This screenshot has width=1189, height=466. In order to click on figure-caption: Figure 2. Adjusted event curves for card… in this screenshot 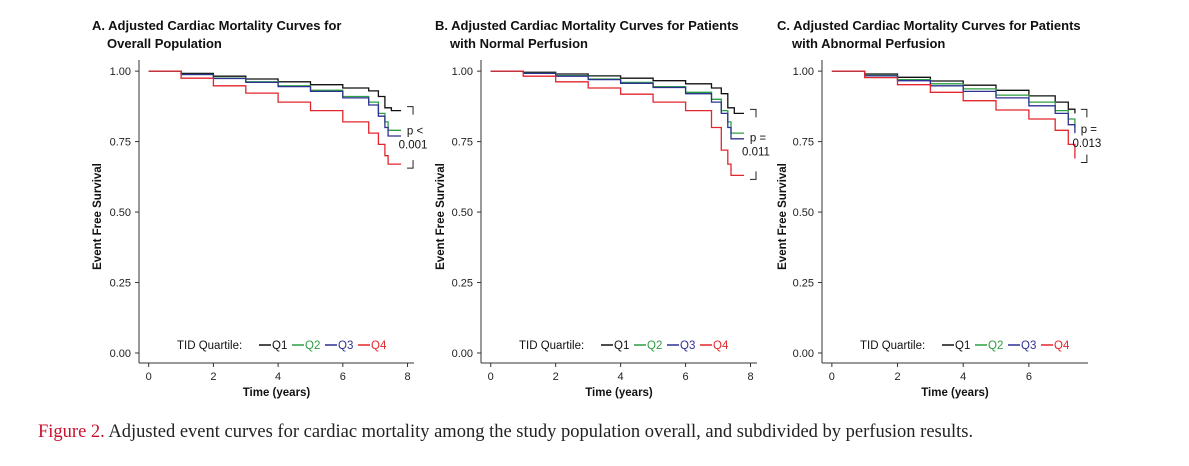, I will do `click(608, 432)`.